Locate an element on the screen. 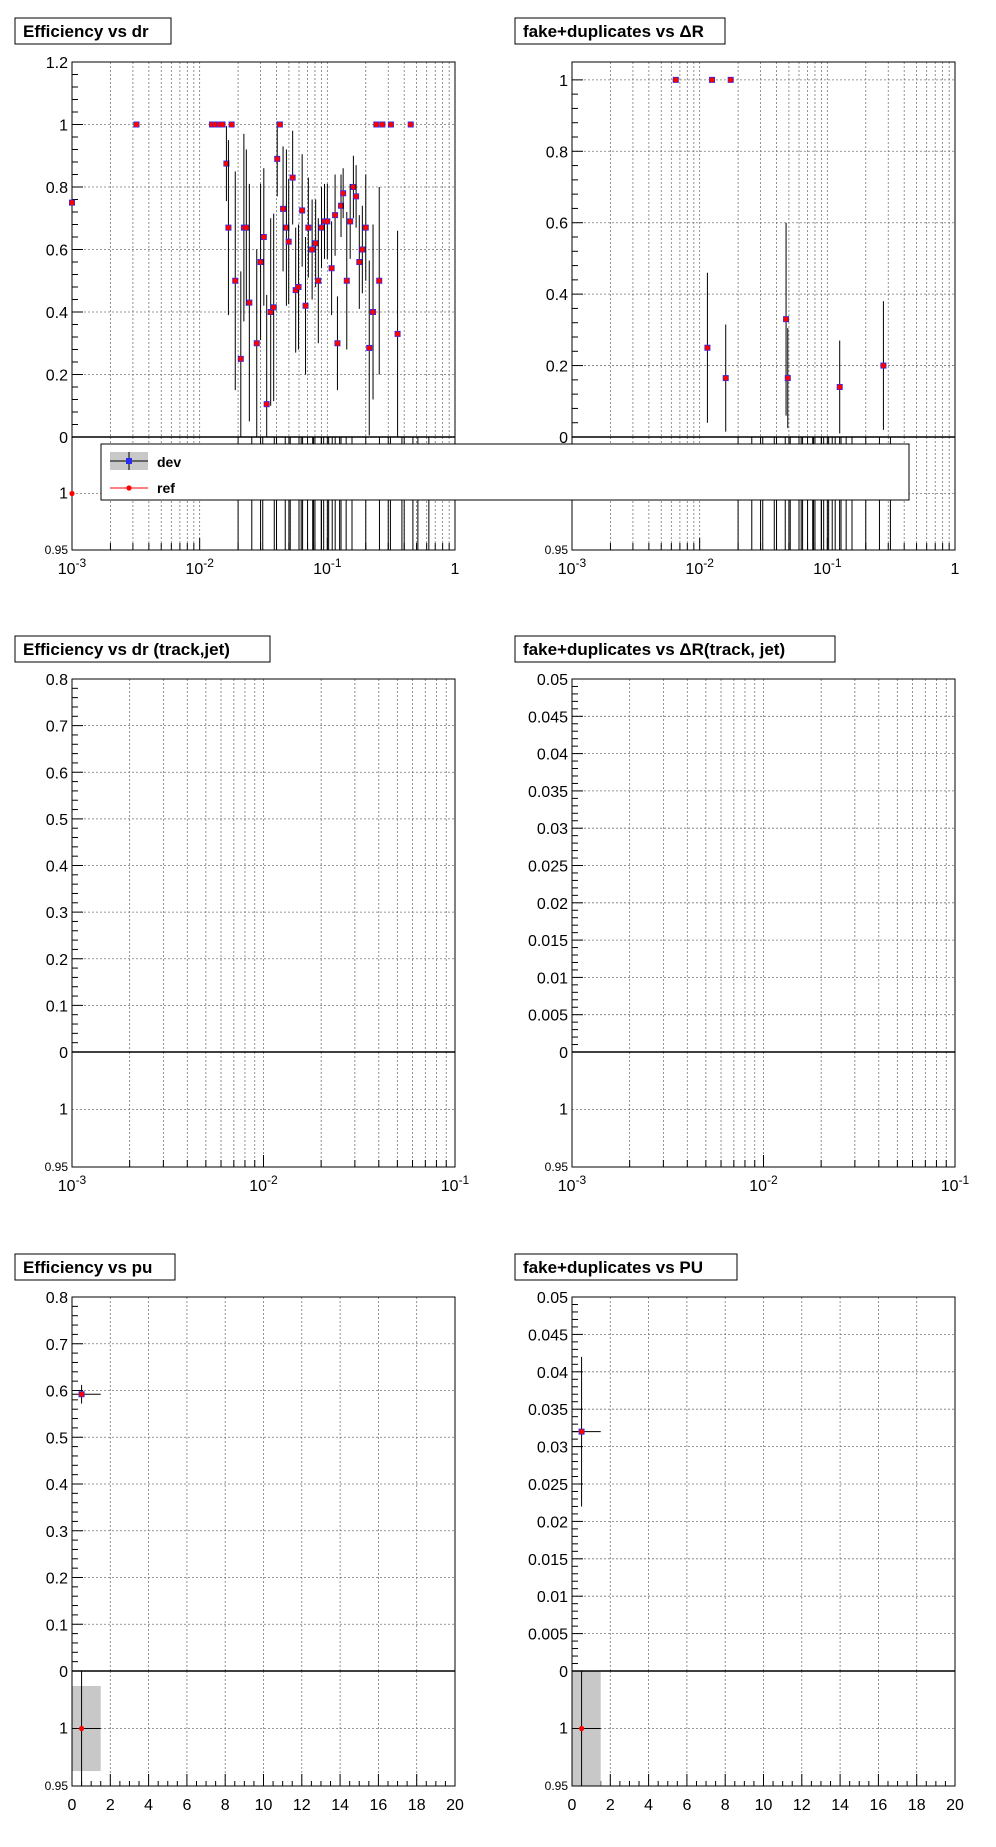 The width and height of the screenshot is (996, 1847). chart-title: fake+duplicates vs PU is located at coordinates (613, 1267).